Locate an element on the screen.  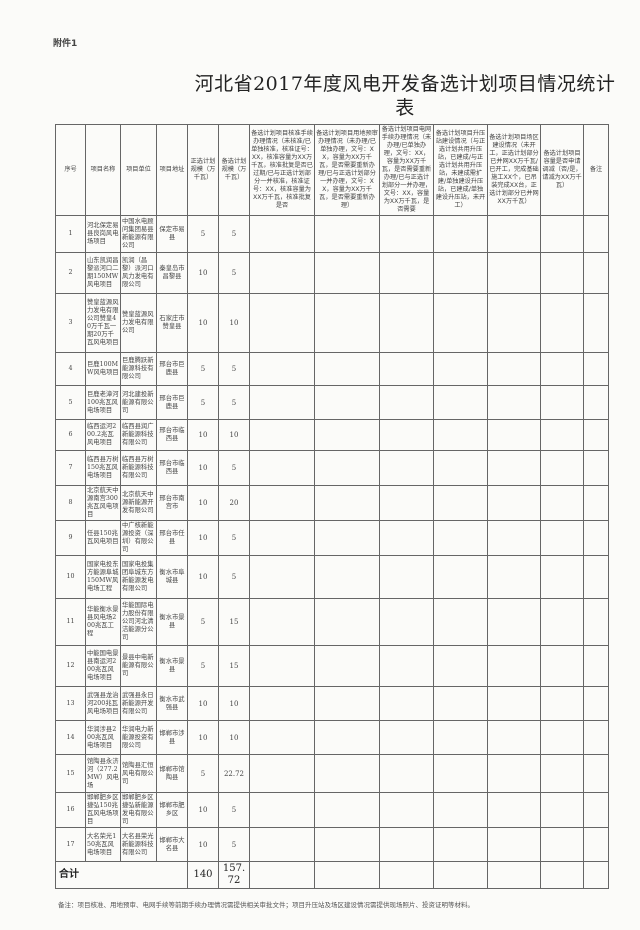
project-address: 邯郸市涉县 is located at coordinates (172, 737).